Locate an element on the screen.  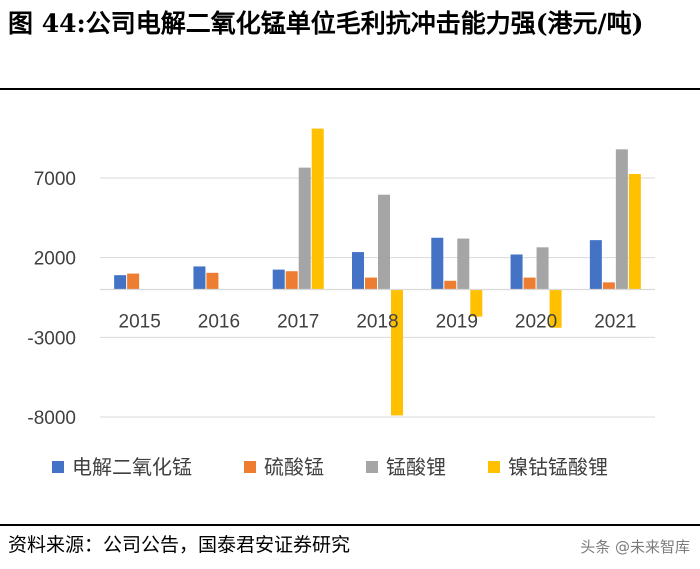
x-tick-label: 2020 is located at coordinates (536, 322).